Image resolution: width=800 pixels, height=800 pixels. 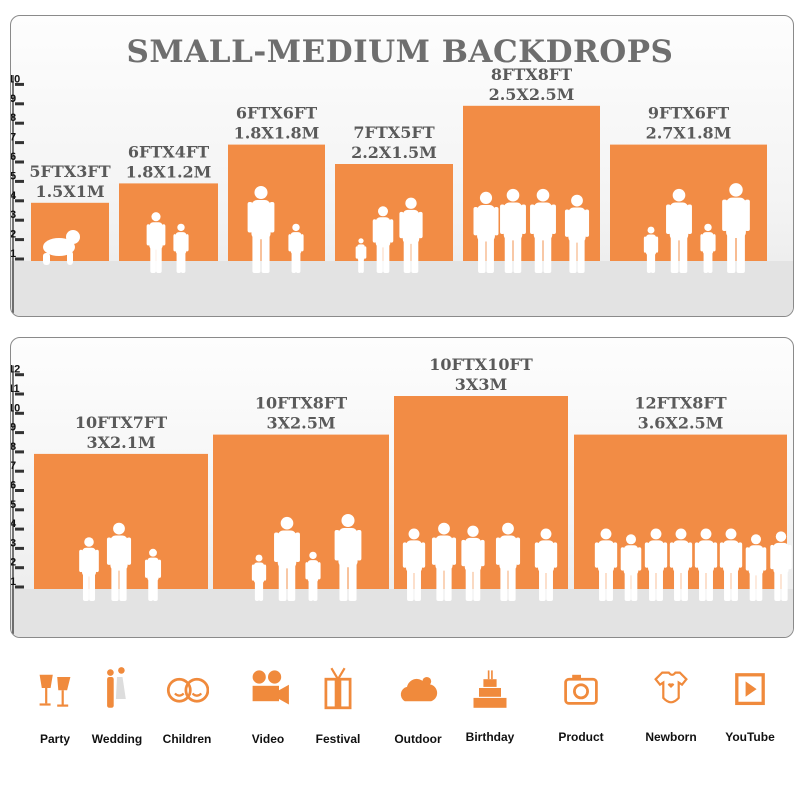 What do you see at coordinates (169, 171) in the screenshot?
I see `backdrop-size-m: 1.8X1.2M` at bounding box center [169, 171].